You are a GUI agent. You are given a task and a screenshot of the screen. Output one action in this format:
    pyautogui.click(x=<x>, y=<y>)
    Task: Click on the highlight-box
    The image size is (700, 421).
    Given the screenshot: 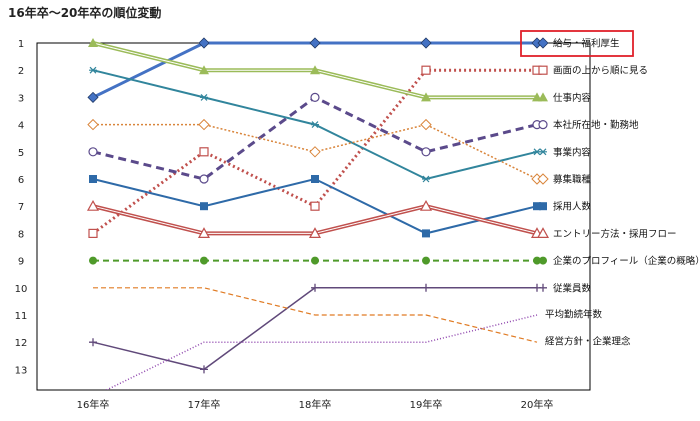 What is the action you would take?
    pyautogui.click(x=577, y=43)
    